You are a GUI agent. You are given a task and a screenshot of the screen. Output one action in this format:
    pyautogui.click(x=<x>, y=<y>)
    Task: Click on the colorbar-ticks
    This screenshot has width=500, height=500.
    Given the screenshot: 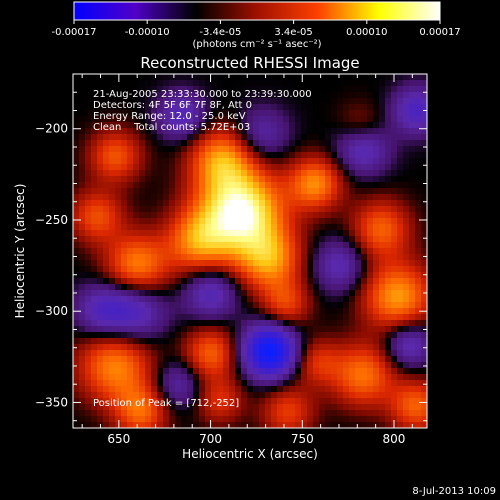 What is the action you would take?
    pyautogui.click(x=257, y=22)
    